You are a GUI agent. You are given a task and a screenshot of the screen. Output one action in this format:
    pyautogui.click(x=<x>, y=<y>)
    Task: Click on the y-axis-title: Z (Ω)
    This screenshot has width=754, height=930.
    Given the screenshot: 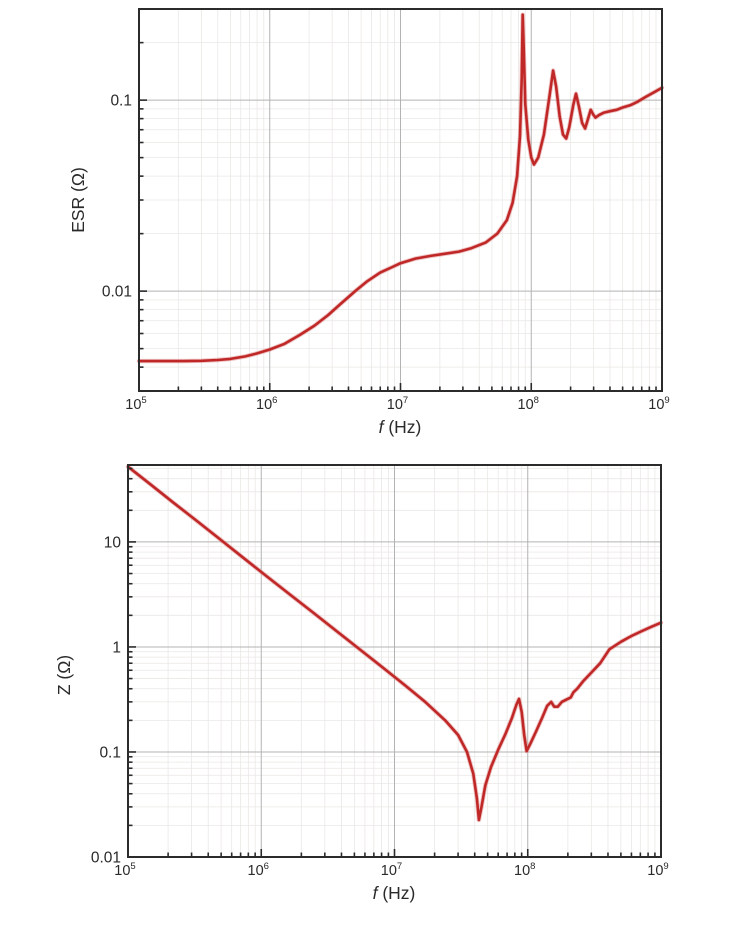 What is the action you would take?
    pyautogui.click(x=64, y=675)
    